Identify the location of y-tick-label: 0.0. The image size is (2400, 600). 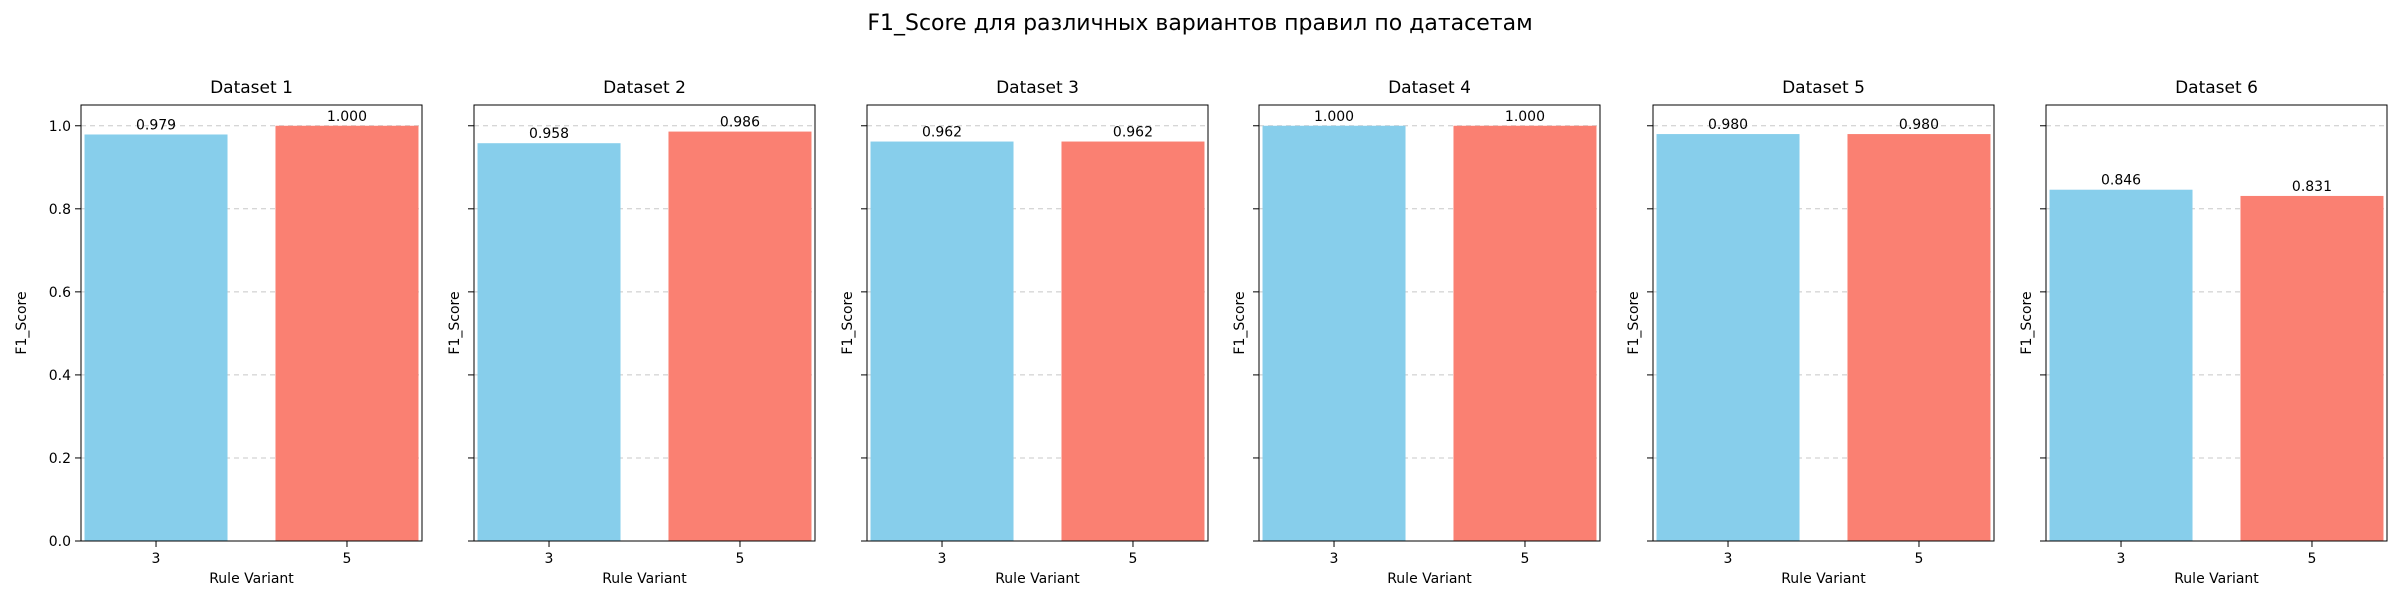
(60, 542).